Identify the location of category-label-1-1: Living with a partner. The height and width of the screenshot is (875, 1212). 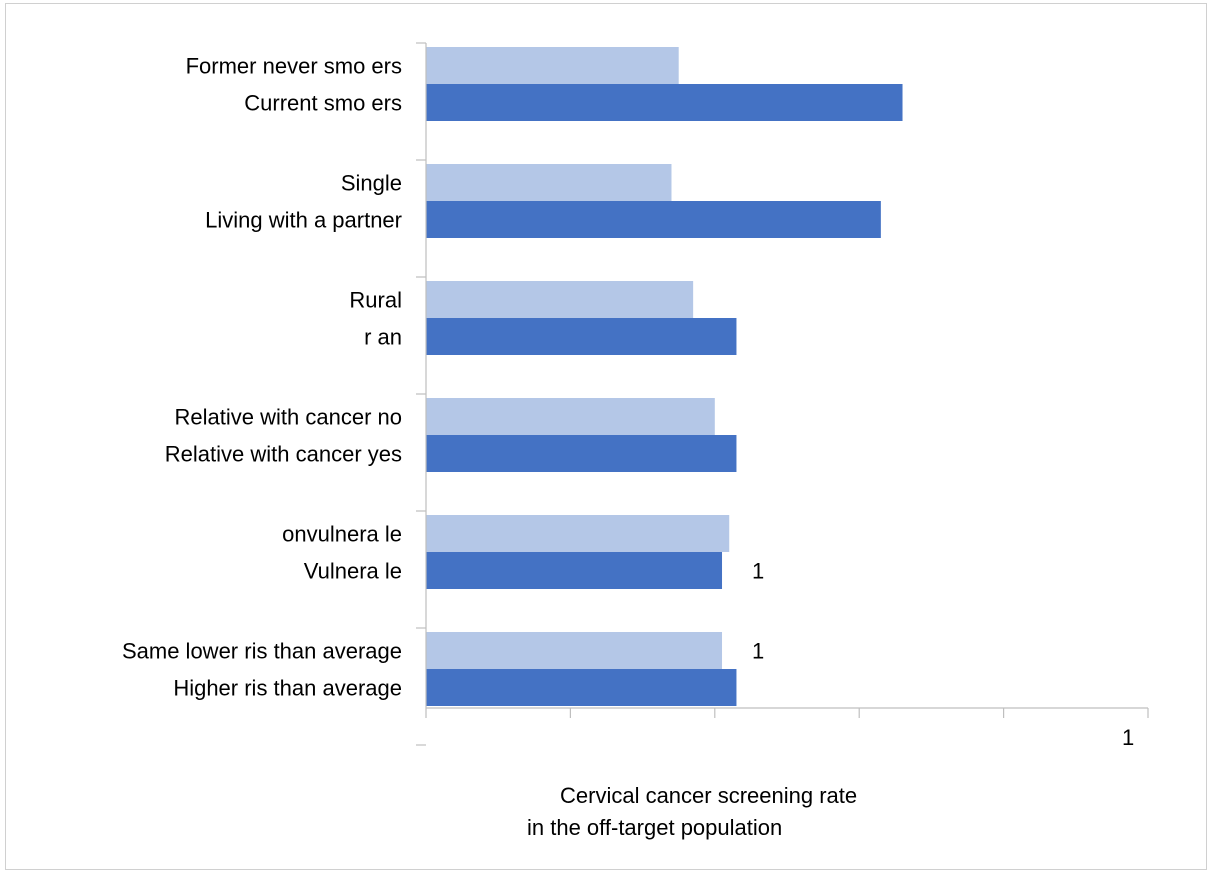
(303, 220).